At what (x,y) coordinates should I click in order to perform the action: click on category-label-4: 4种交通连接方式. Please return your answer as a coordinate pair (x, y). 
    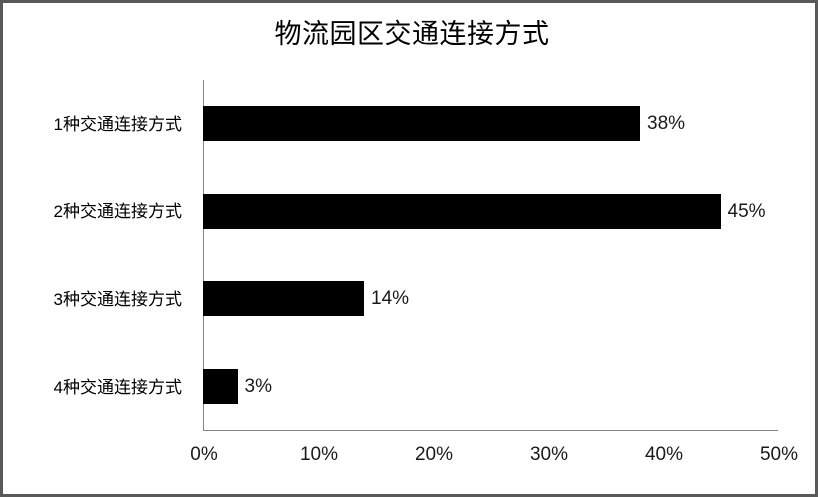
    Looking at the image, I should click on (117, 387).